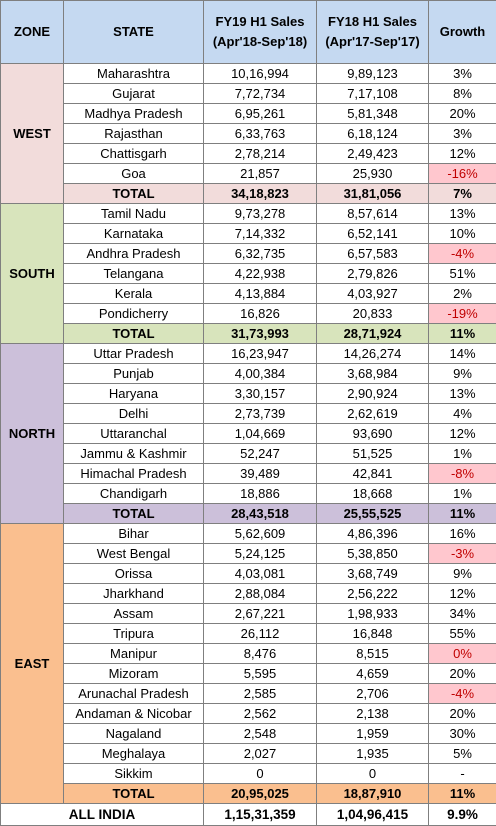  What do you see at coordinates (260, 454) in the screenshot?
I see `fy19-sales-cell: 52,247` at bounding box center [260, 454].